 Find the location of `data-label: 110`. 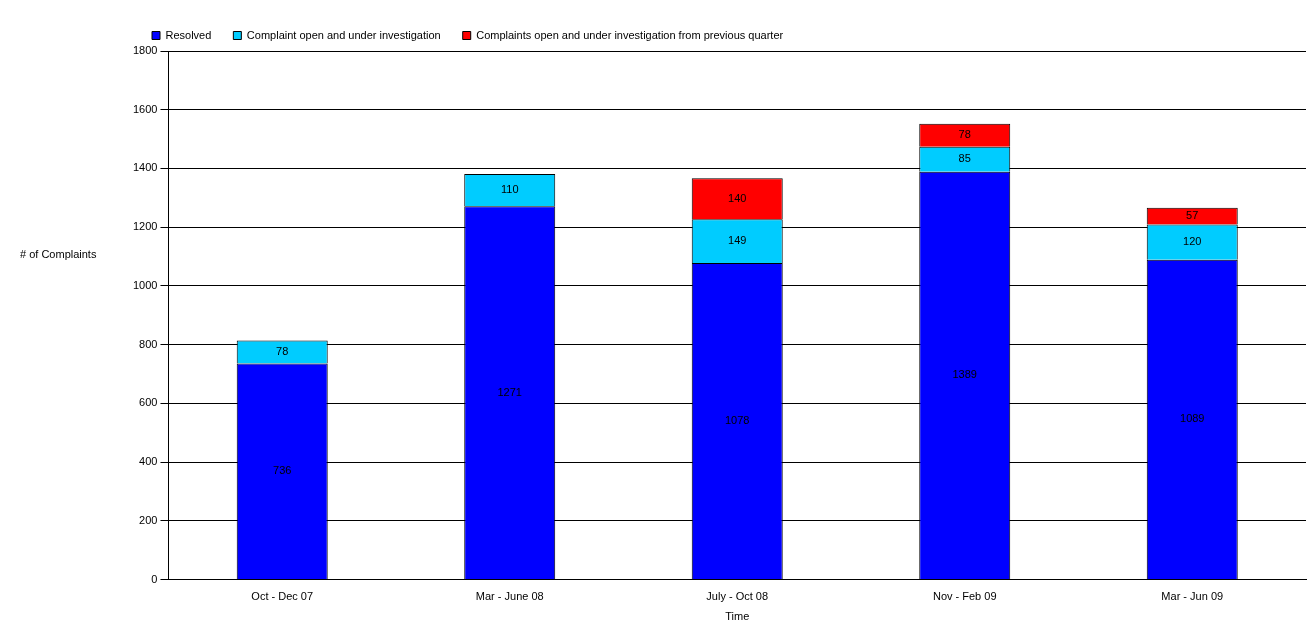

data-label: 110 is located at coordinates (509, 189).